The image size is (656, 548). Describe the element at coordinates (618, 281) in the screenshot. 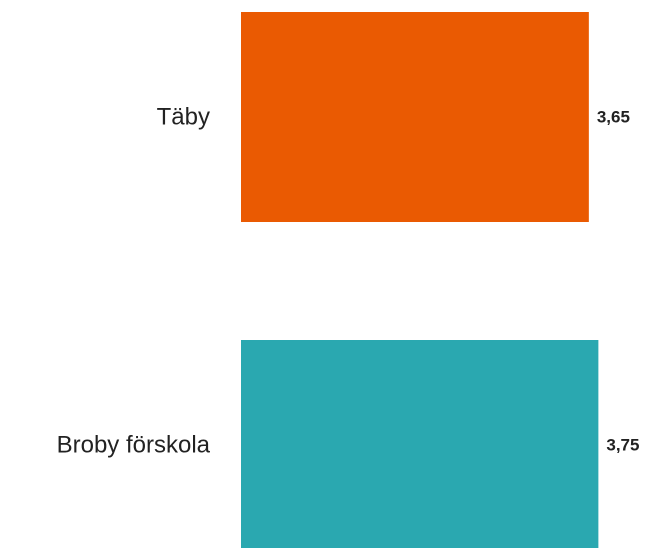

I see `value-labels-group: 3,65 3,75` at that location.